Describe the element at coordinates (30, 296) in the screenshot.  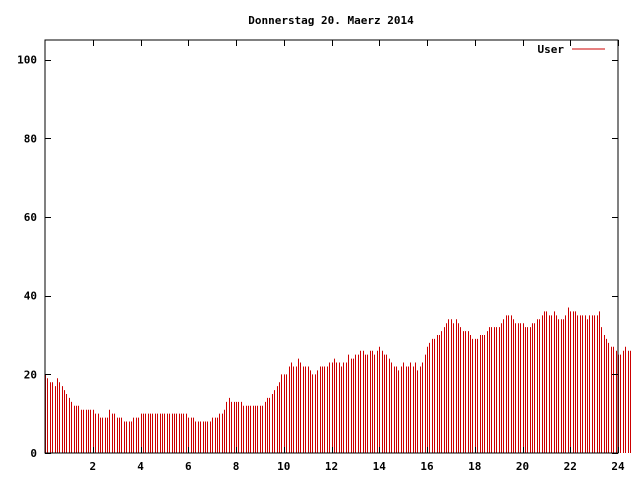
I see `y-tick-label: 40` at that location.